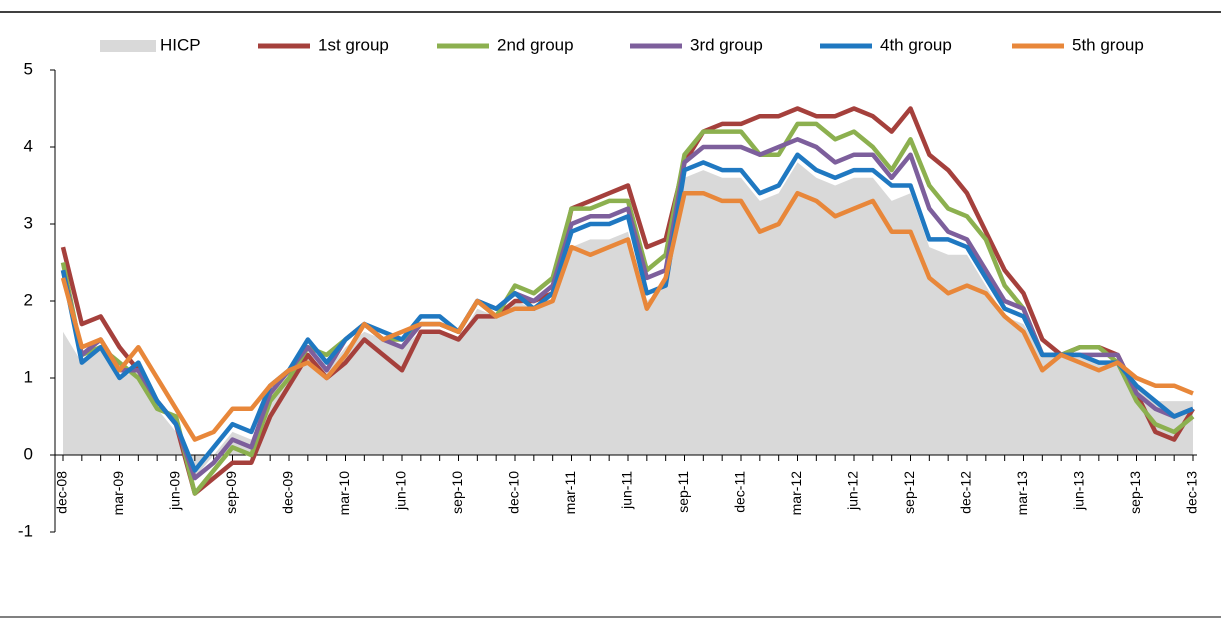  What do you see at coordinates (28, 453) in the screenshot?
I see `y-tick-label: 0` at bounding box center [28, 453].